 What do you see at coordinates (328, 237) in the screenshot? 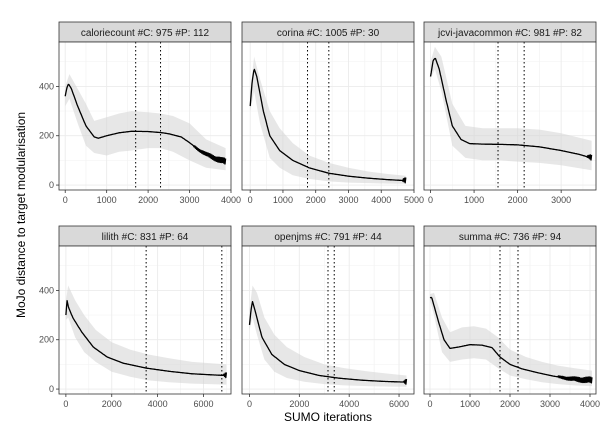
I see `facet-title: openjms #C: 791 #P: 44` at bounding box center [328, 237].